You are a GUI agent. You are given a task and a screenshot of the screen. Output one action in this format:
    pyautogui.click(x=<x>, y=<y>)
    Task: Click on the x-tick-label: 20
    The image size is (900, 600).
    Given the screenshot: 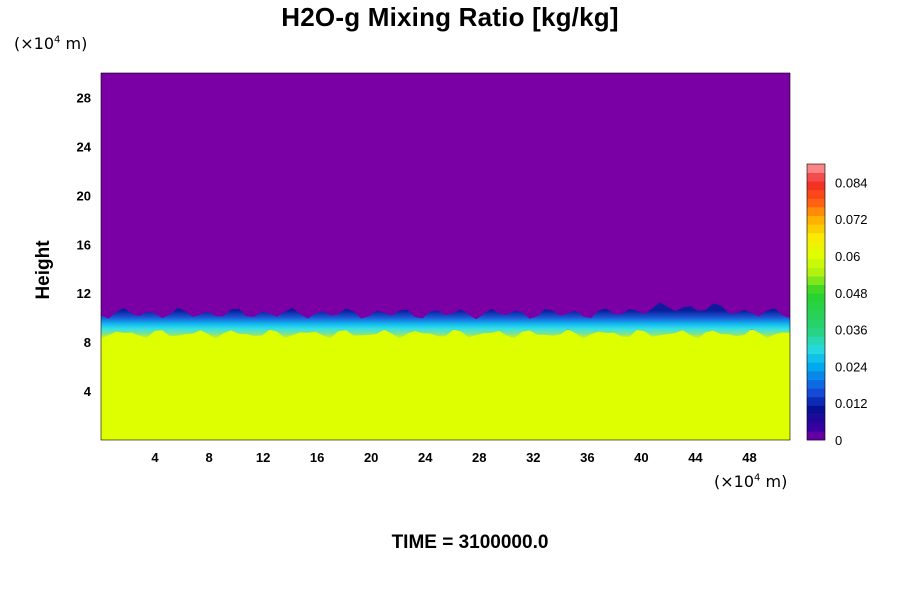 What is the action you would take?
    pyautogui.click(x=371, y=457)
    